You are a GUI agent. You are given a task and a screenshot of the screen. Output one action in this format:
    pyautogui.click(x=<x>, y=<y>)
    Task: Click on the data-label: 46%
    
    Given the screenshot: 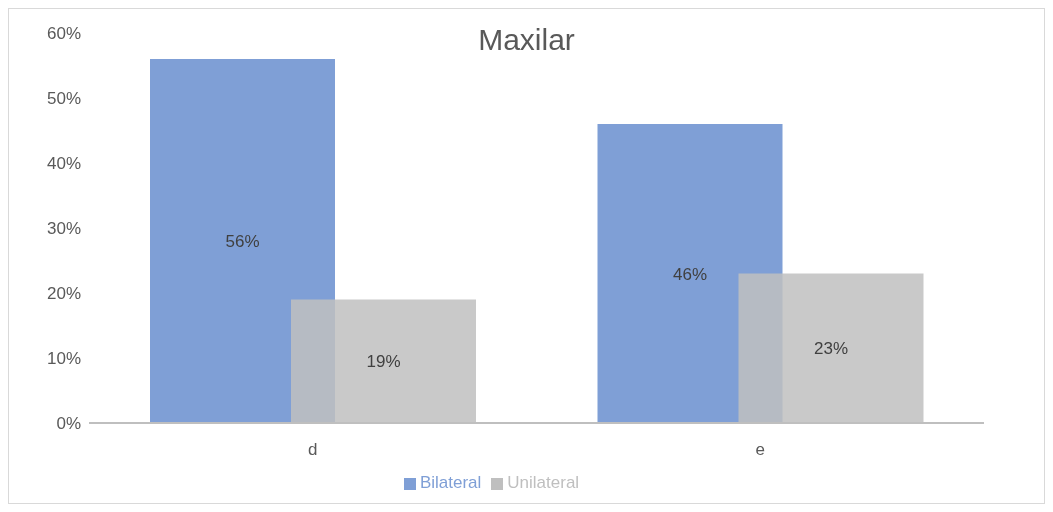 What is the action you would take?
    pyautogui.click(x=690, y=274)
    